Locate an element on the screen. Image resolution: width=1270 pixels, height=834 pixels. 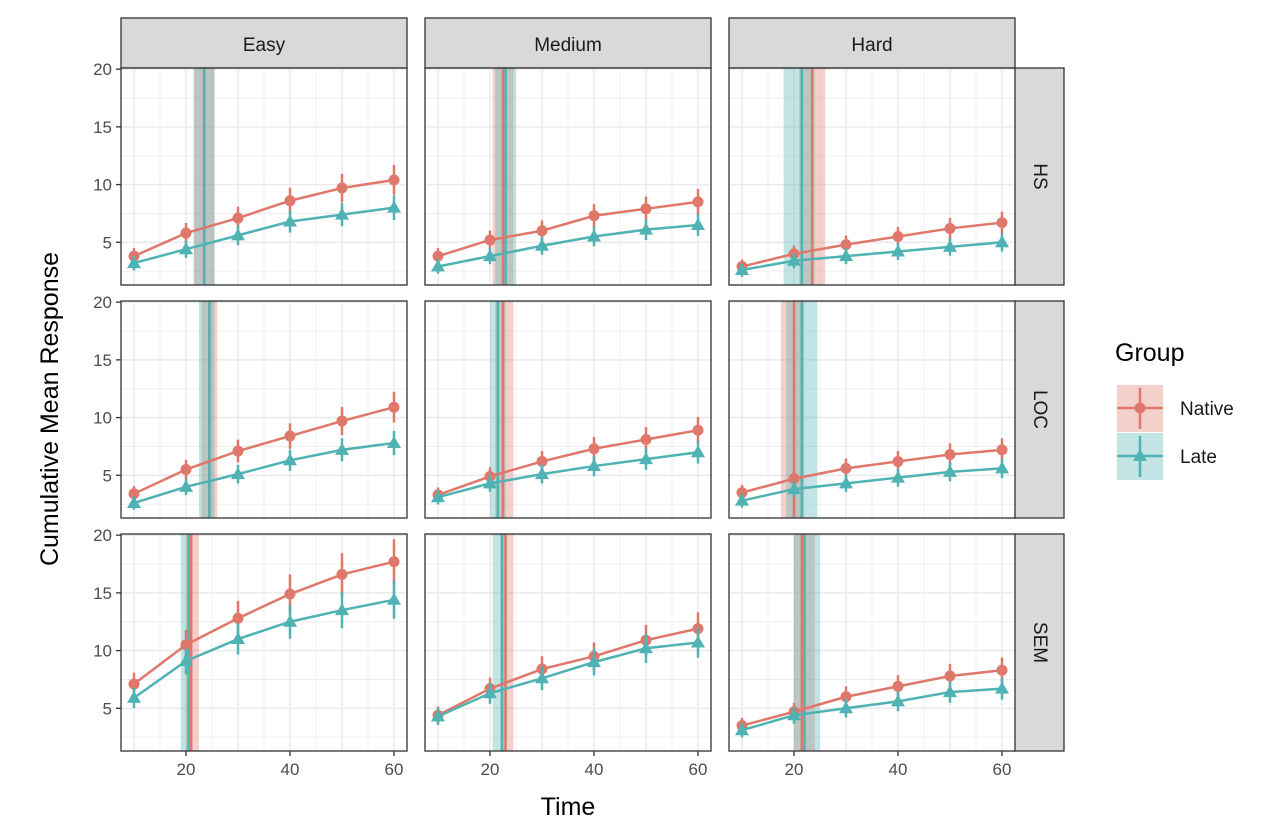
column-strip-label: Hard is located at coordinates (871, 45).